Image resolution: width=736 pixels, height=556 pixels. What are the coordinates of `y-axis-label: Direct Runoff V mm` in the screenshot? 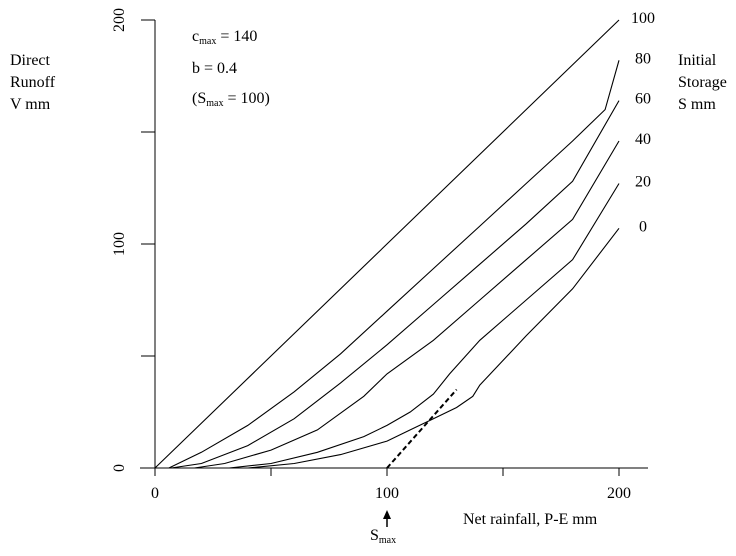 It's located at (33, 82).